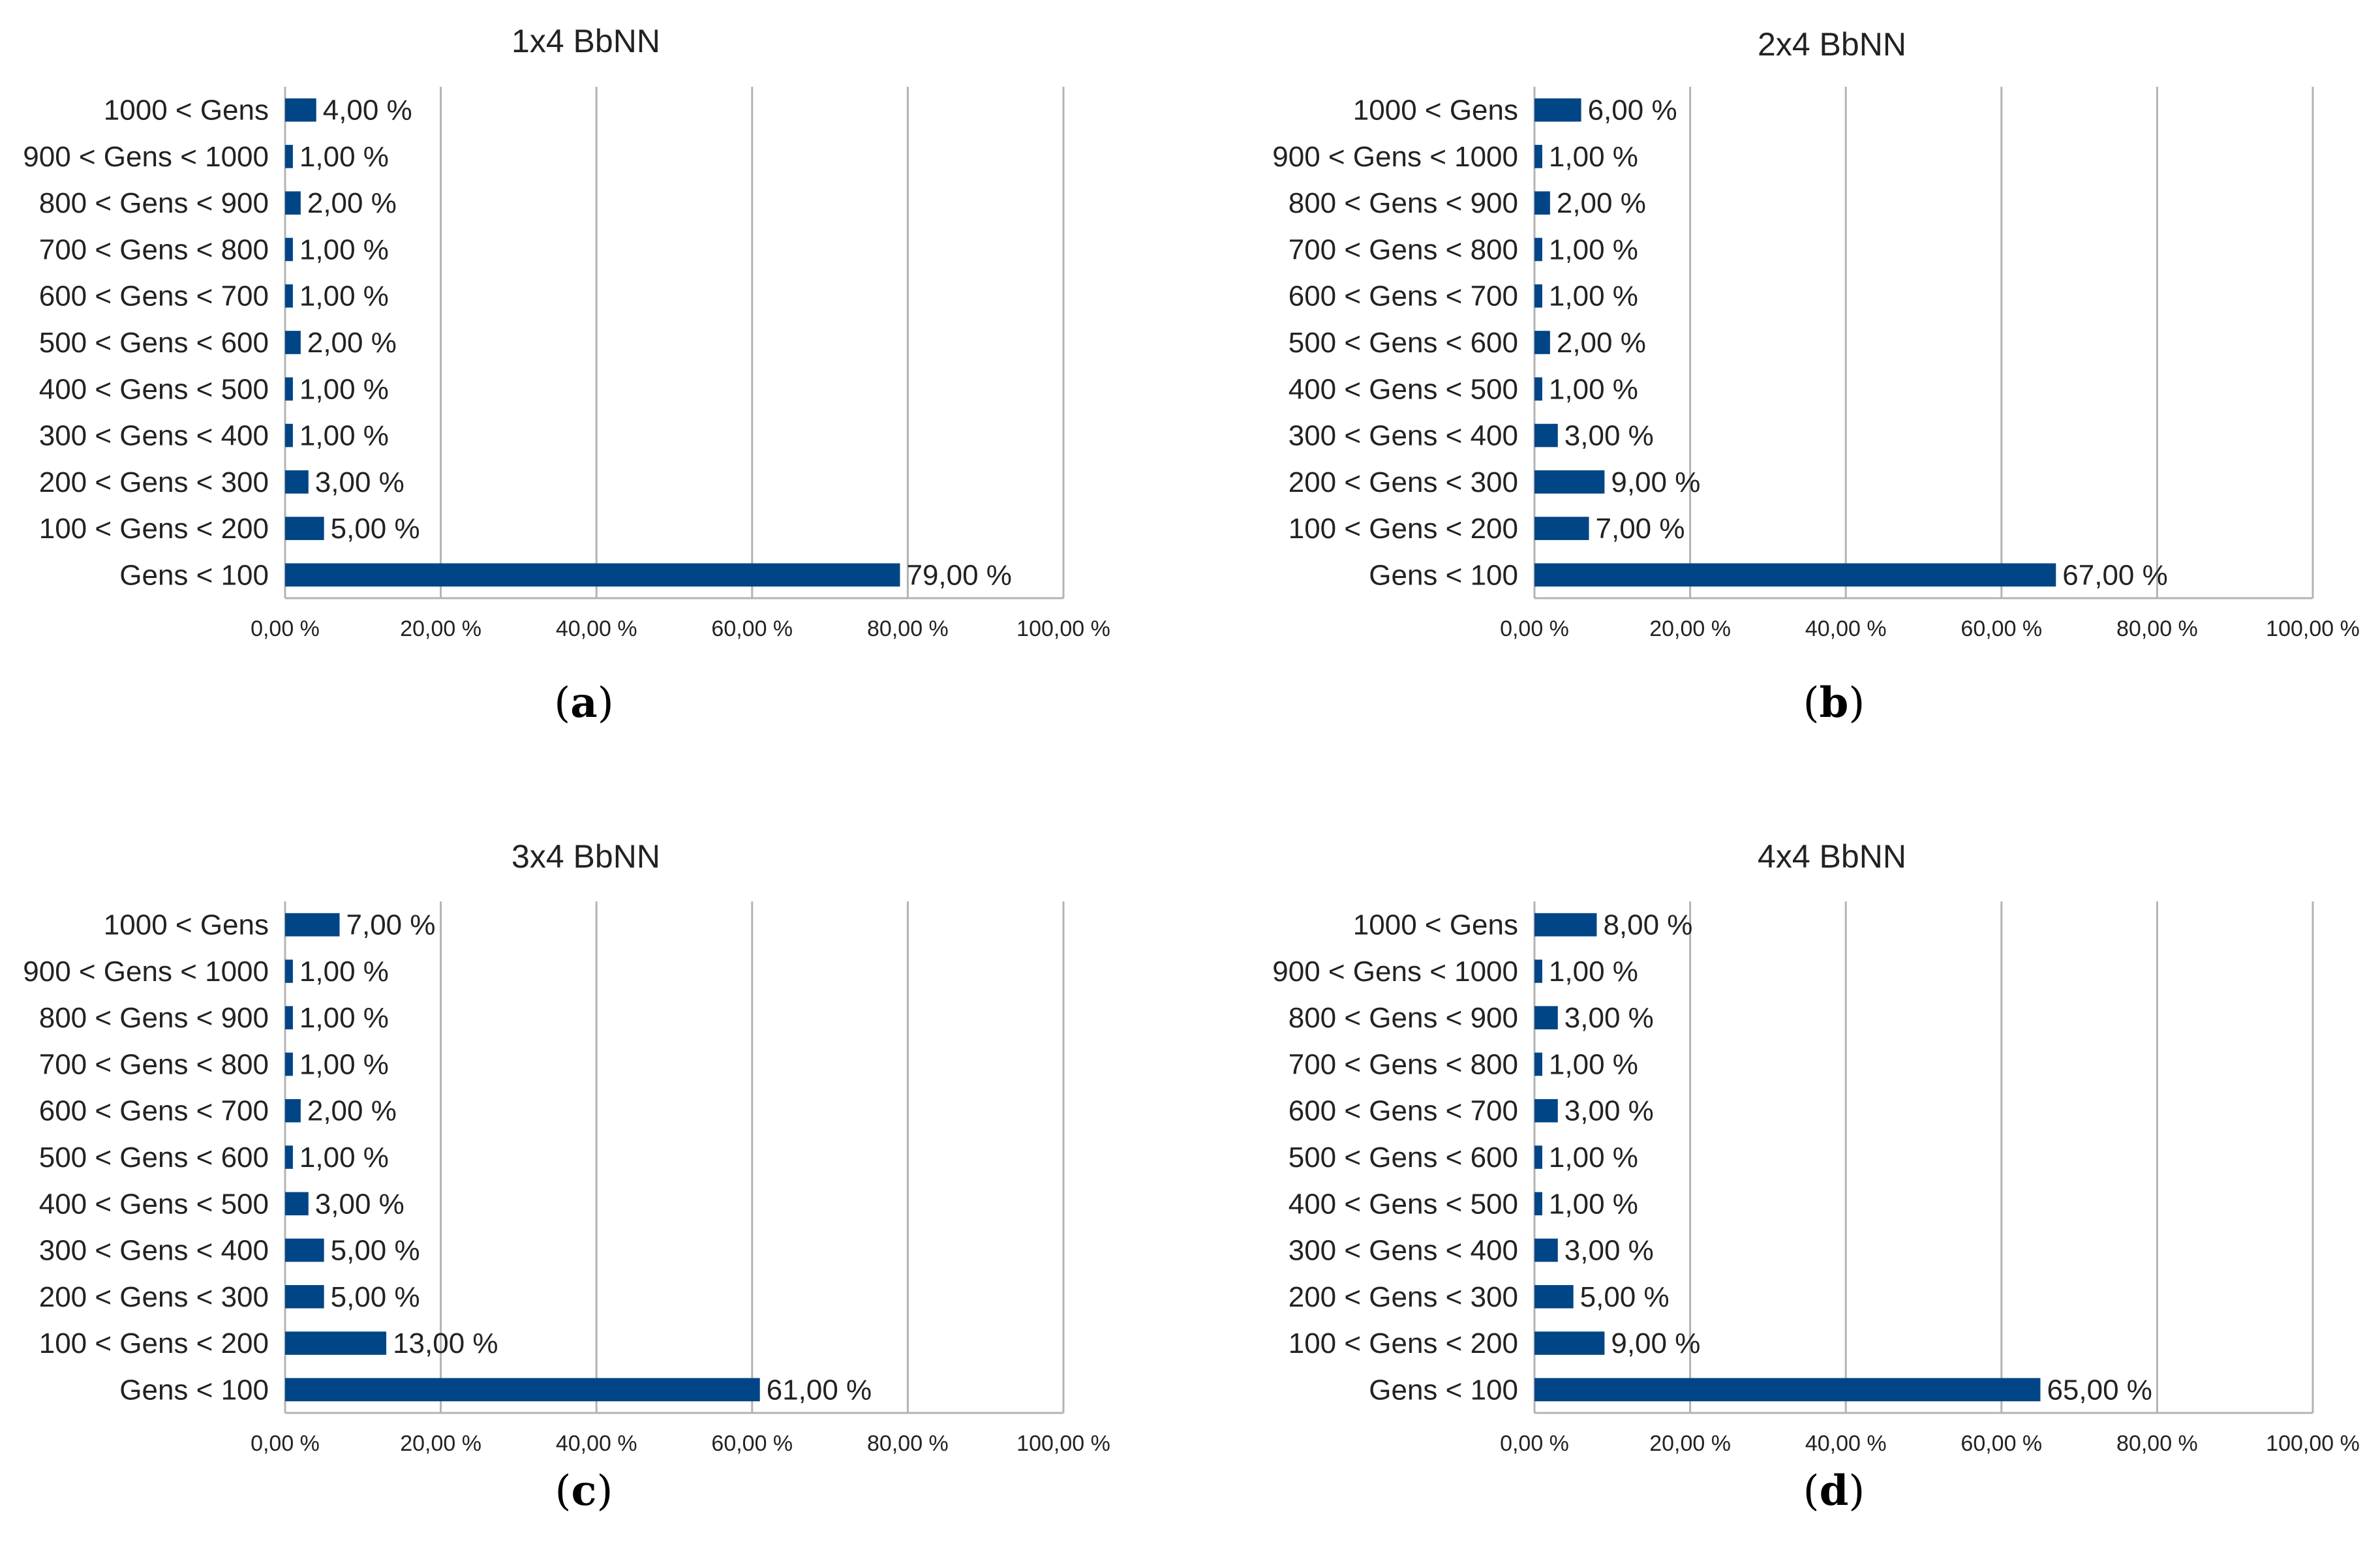 Image resolution: width=2380 pixels, height=1561 pixels. What do you see at coordinates (1832, 856) in the screenshot?
I see `chart-title: 4x4 BbNN` at bounding box center [1832, 856].